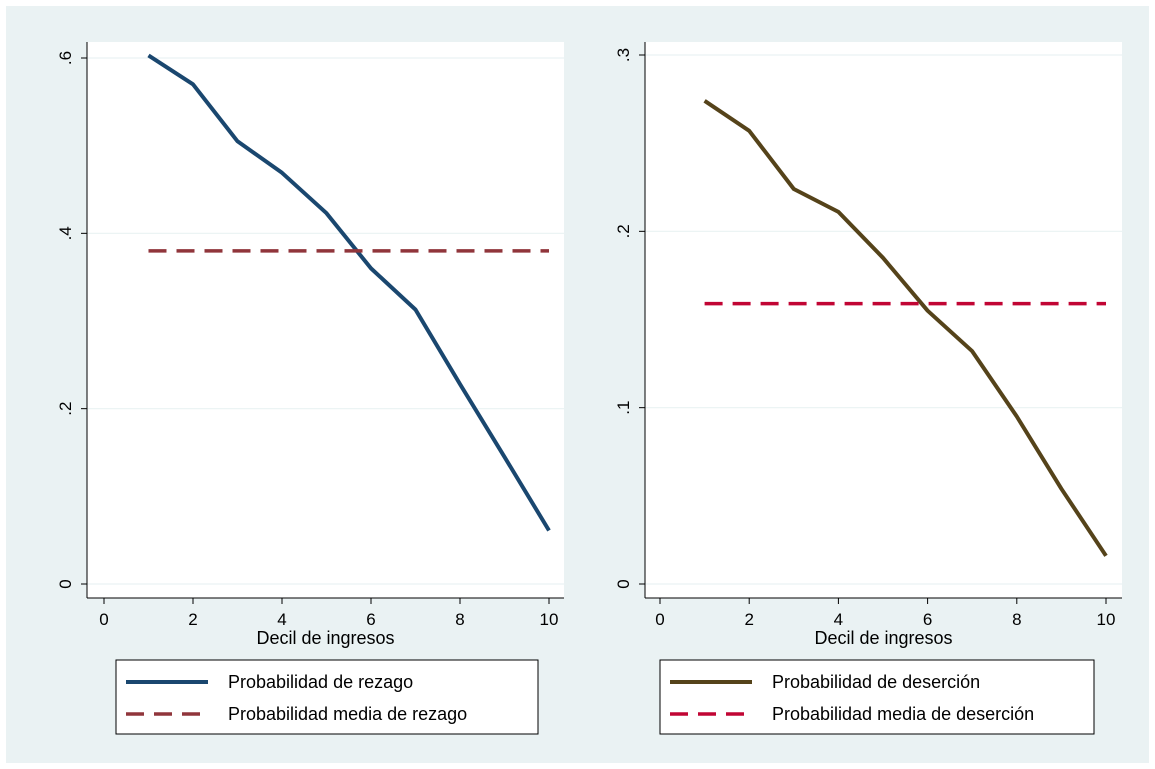 This screenshot has height=769, width=1155. Describe the element at coordinates (876, 682) in the screenshot. I see `legend-label-1: Probabilidad de deserción` at that location.